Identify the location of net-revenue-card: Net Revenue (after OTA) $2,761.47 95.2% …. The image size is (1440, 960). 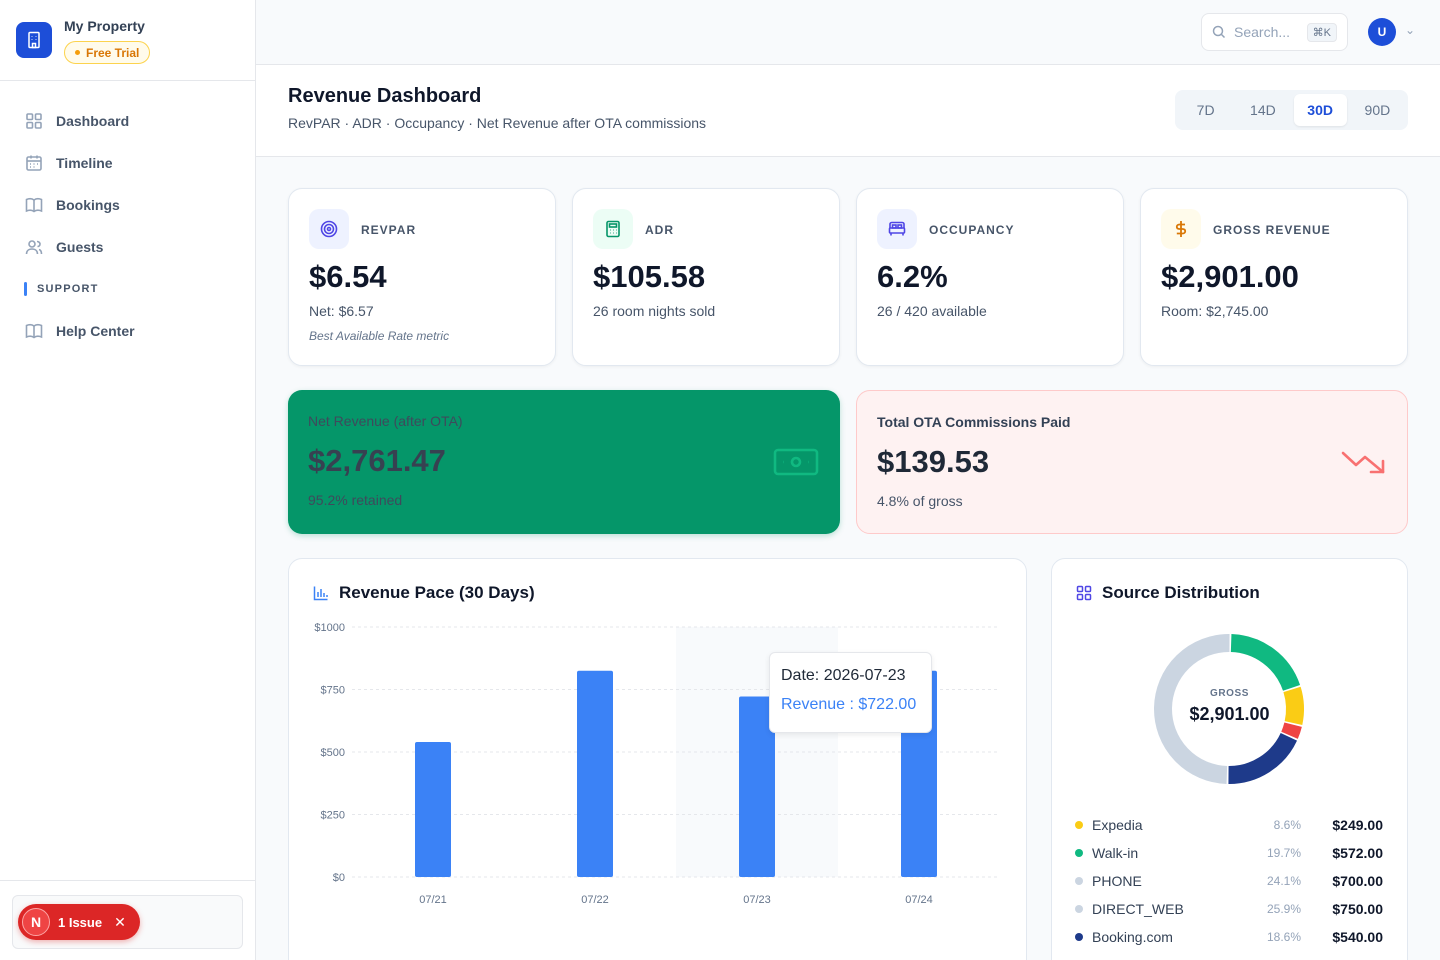
(564, 462).